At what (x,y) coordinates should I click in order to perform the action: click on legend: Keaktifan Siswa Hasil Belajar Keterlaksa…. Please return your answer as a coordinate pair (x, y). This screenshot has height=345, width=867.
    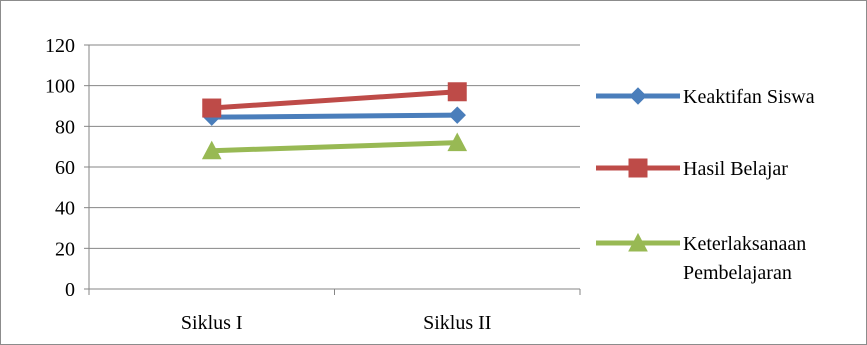
    Looking at the image, I should click on (705, 185).